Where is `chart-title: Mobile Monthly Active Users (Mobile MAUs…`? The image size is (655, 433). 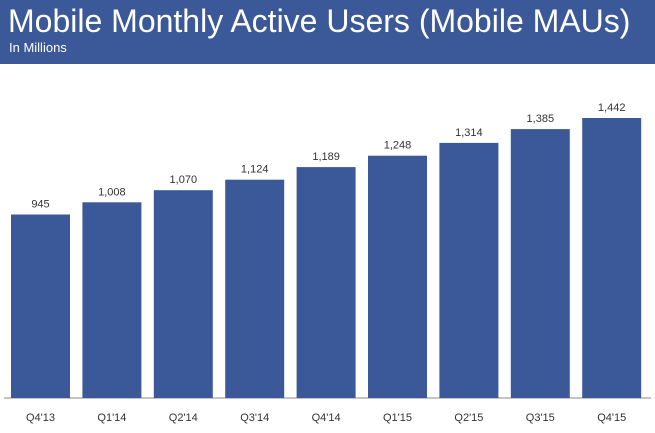 chart-title: Mobile Monthly Active Users (Mobile MAUs… is located at coordinates (319, 21).